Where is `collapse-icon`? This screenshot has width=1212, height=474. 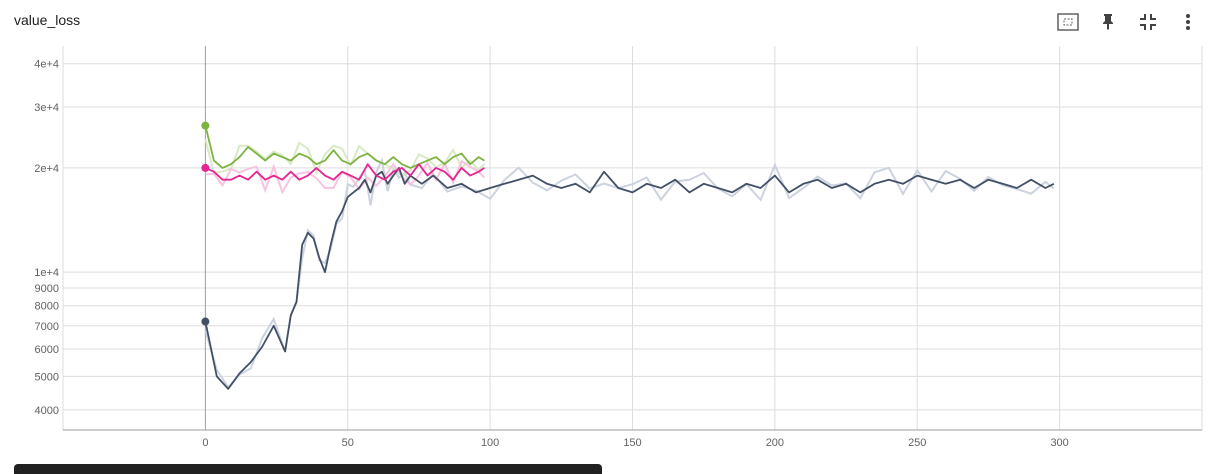 collapse-icon is located at coordinates (1148, 22).